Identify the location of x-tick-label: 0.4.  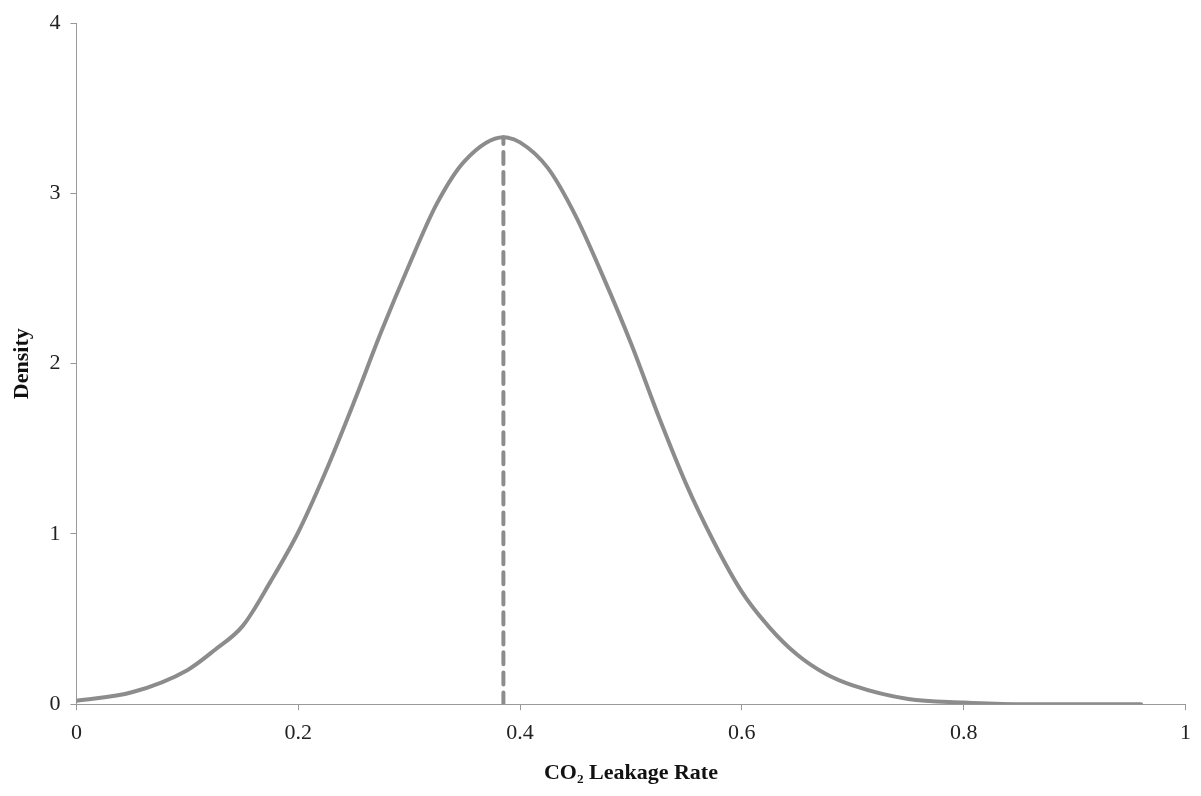
(520, 732).